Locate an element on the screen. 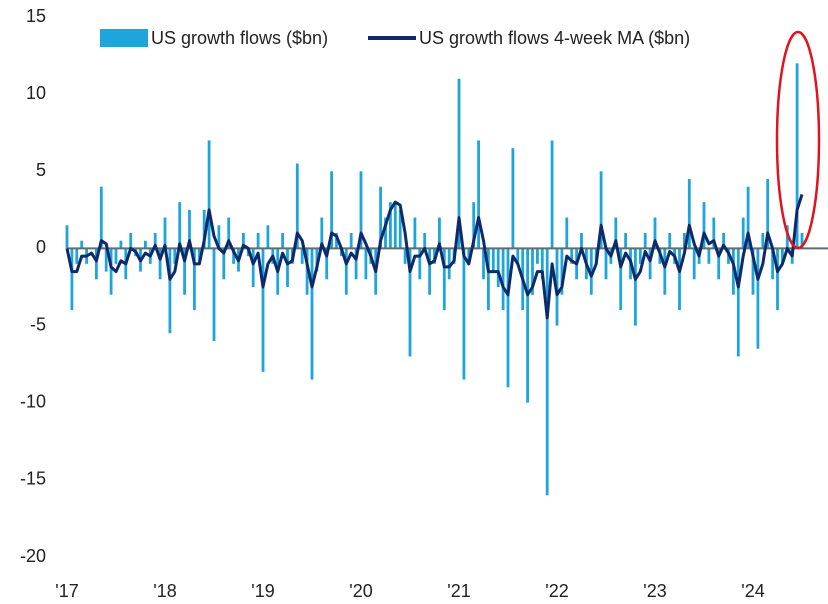 This screenshot has height=604, width=828. y-tick-label: -15 is located at coordinates (33, 479).